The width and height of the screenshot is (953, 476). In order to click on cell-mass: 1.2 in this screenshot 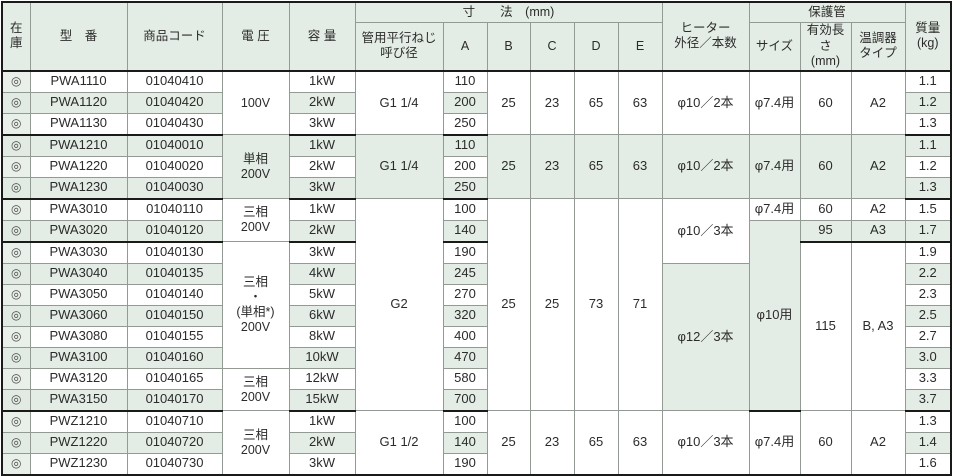, I will do `click(928, 166)`.